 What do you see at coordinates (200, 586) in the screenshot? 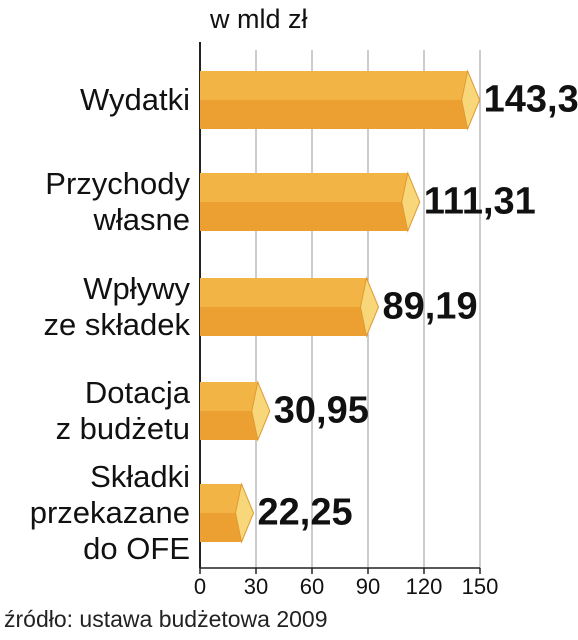
I see `x-tick-label: 0` at bounding box center [200, 586].